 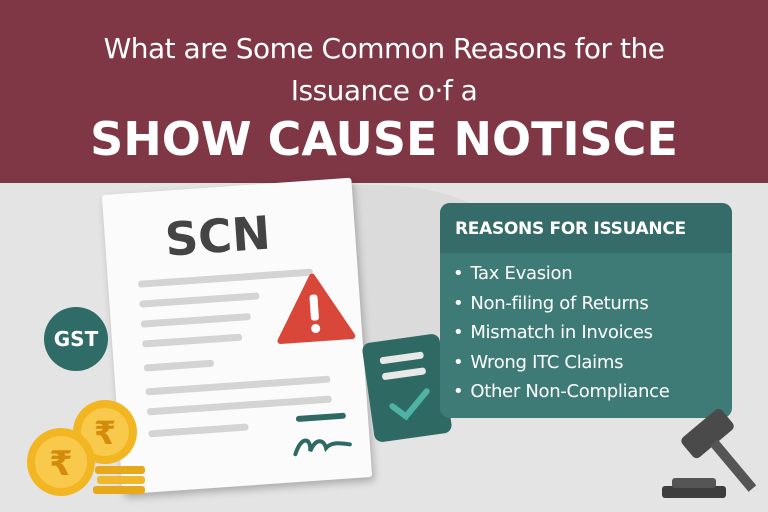 I want to click on title-line-1: What are Some Common Reasons for the, so click(x=384, y=48).